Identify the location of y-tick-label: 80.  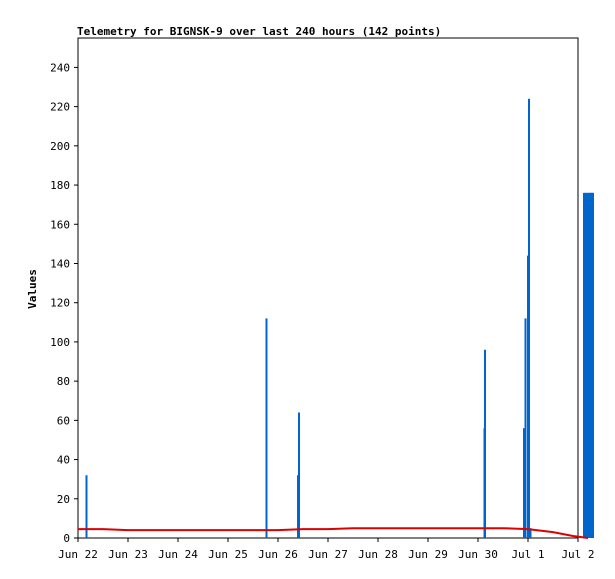
(63, 381).